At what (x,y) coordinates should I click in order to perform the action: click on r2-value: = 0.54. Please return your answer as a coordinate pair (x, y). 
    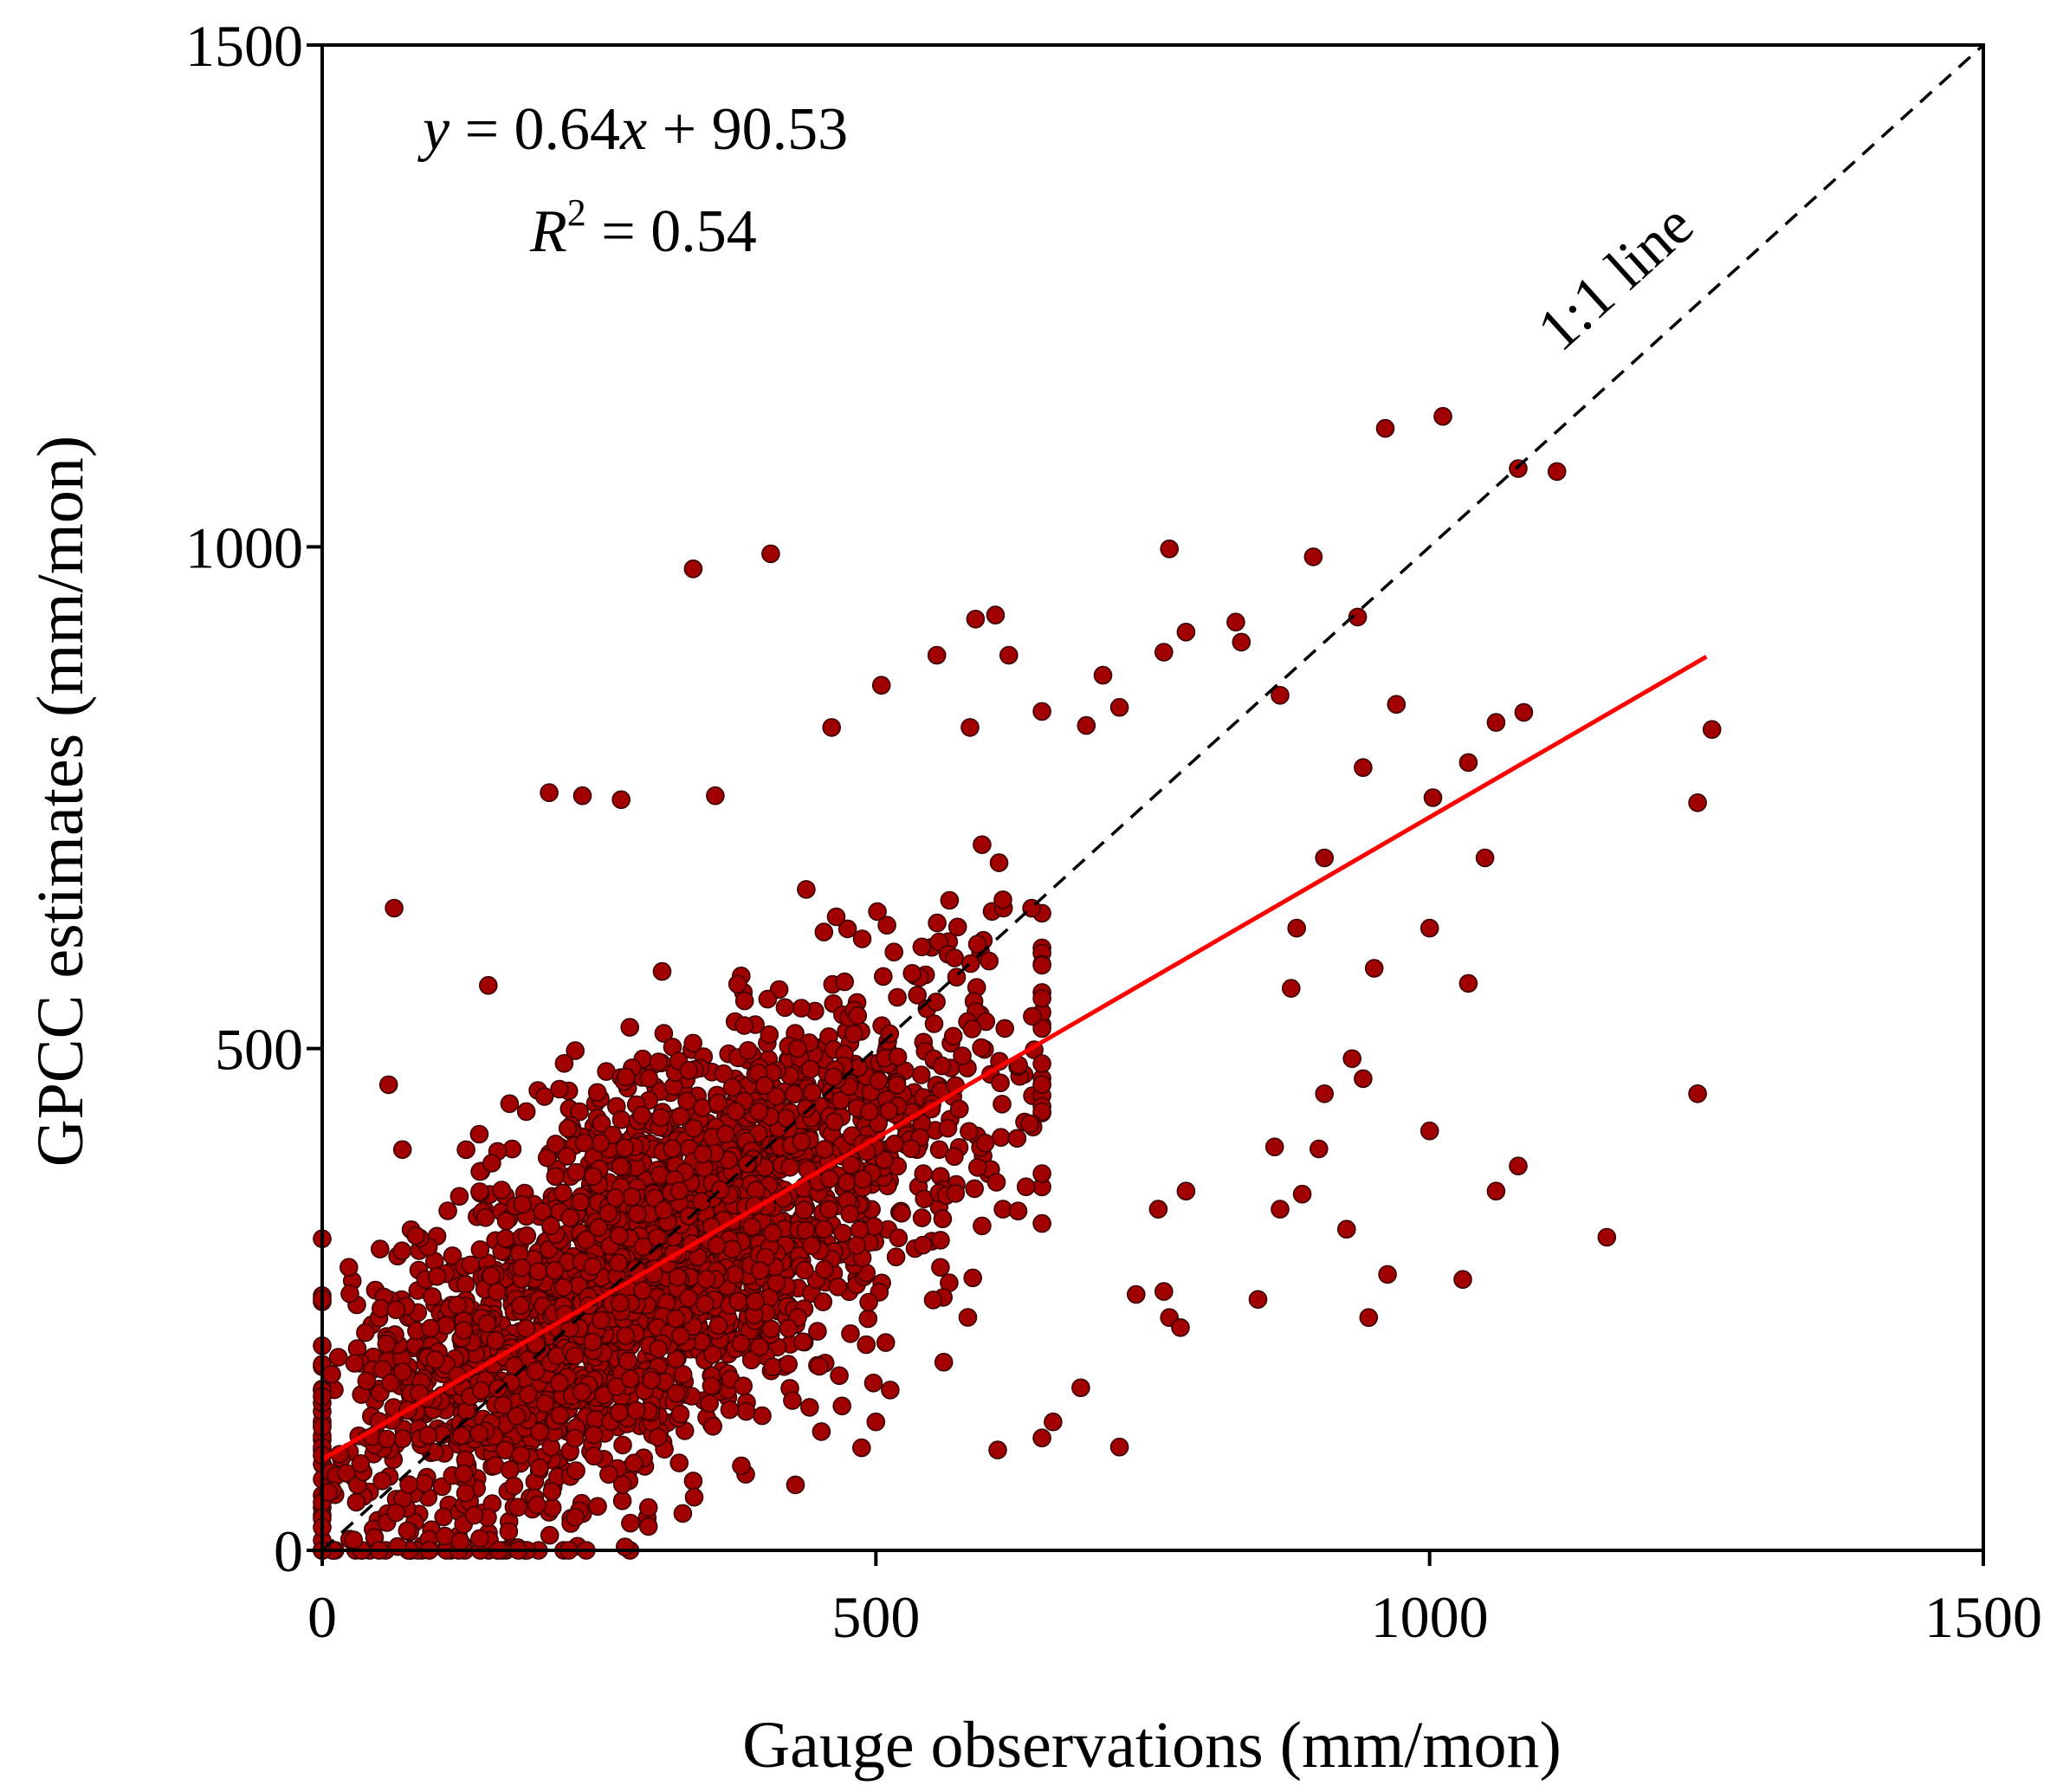
    Looking at the image, I should click on (671, 231).